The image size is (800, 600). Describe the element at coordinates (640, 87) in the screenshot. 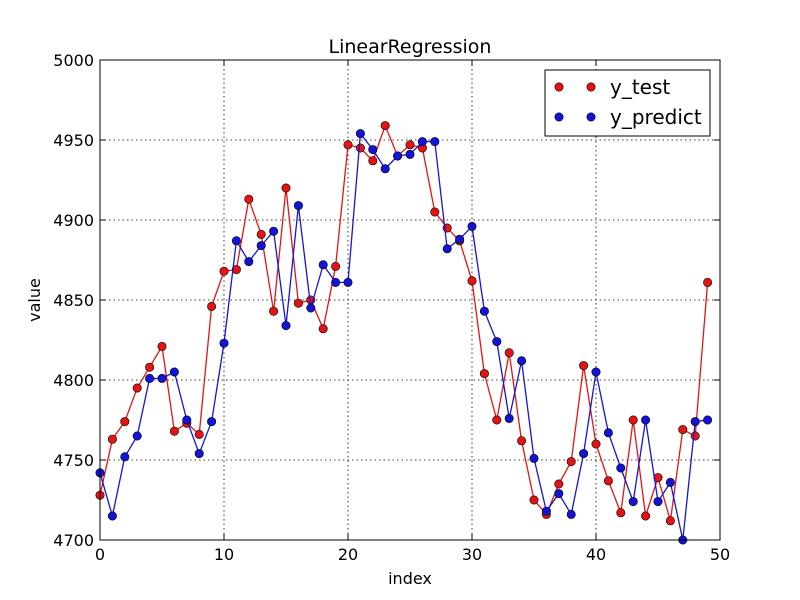

I see `legend-label-y-test: y_test` at that location.